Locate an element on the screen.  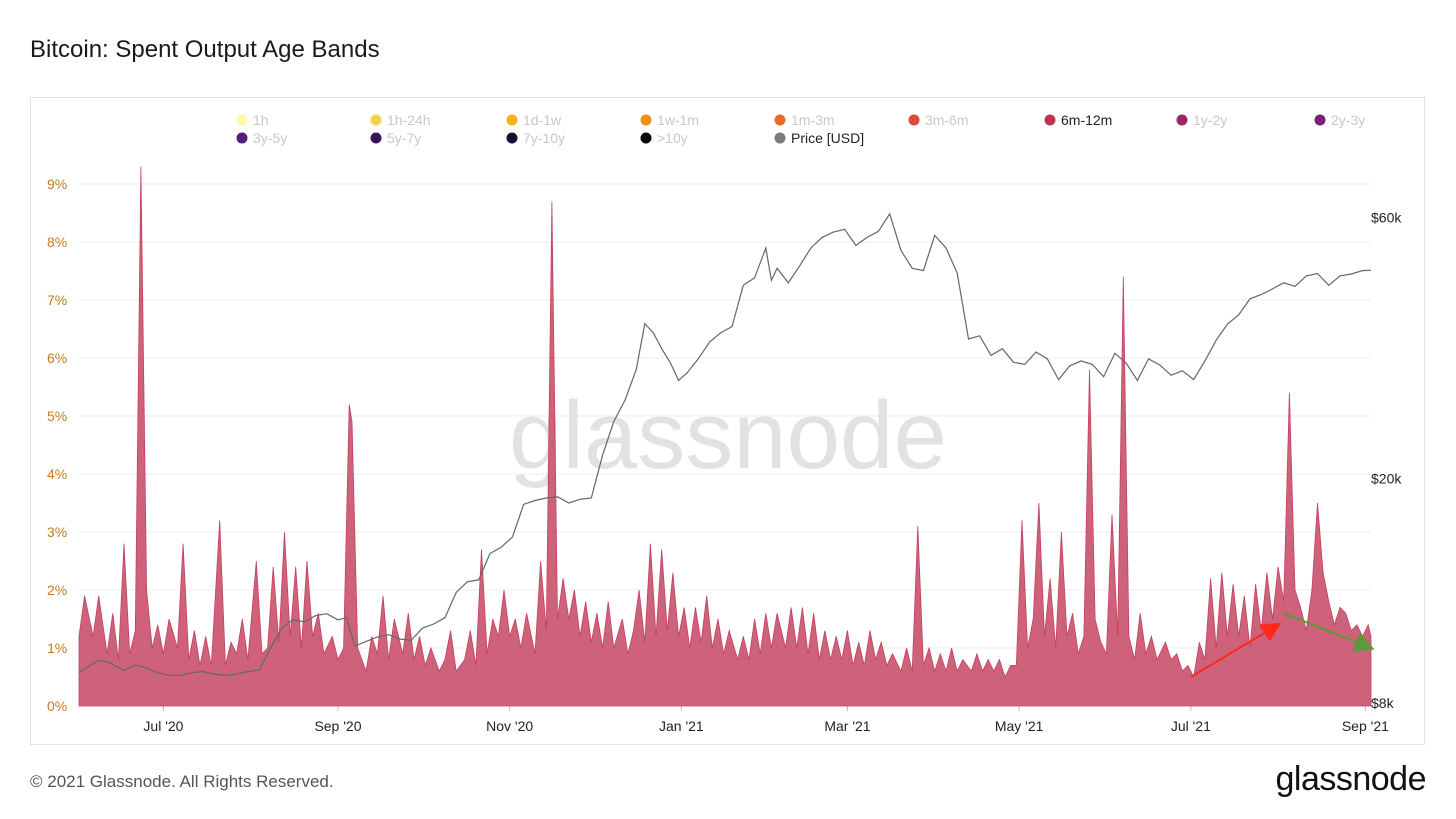
legend-item-1y-2y: 1y-2y is located at coordinates (1202, 120).